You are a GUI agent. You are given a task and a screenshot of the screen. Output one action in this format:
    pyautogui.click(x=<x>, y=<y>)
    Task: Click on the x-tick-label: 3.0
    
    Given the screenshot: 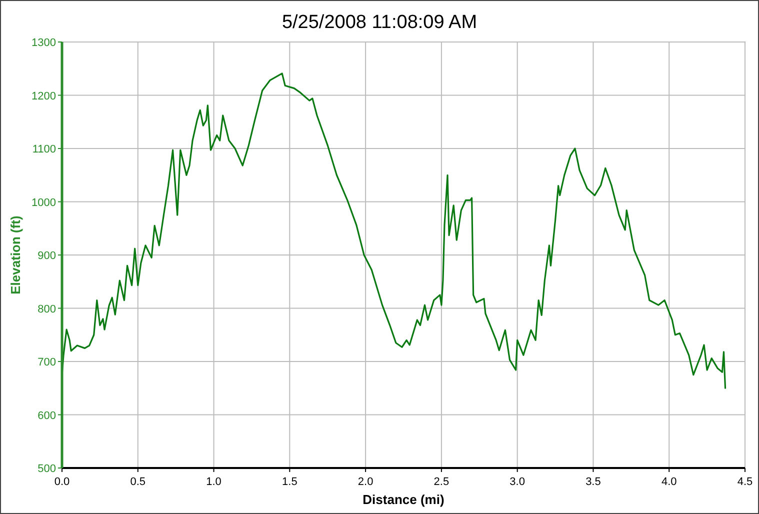 What is the action you would take?
    pyautogui.click(x=517, y=482)
    